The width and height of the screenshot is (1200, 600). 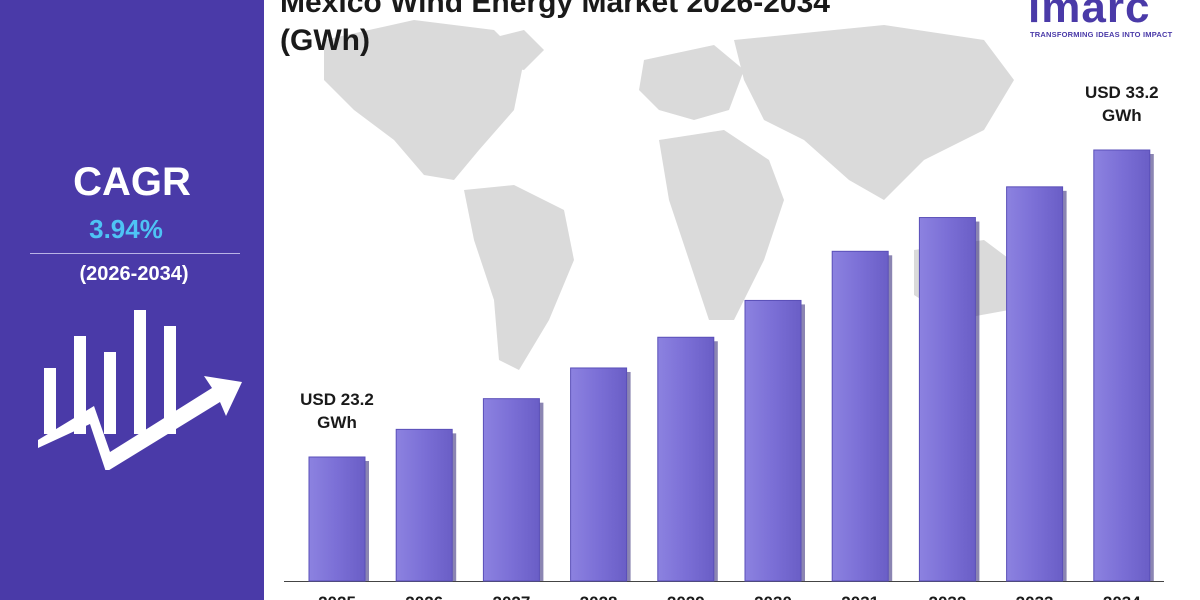 I want to click on bar-2030, so click(x=774, y=440).